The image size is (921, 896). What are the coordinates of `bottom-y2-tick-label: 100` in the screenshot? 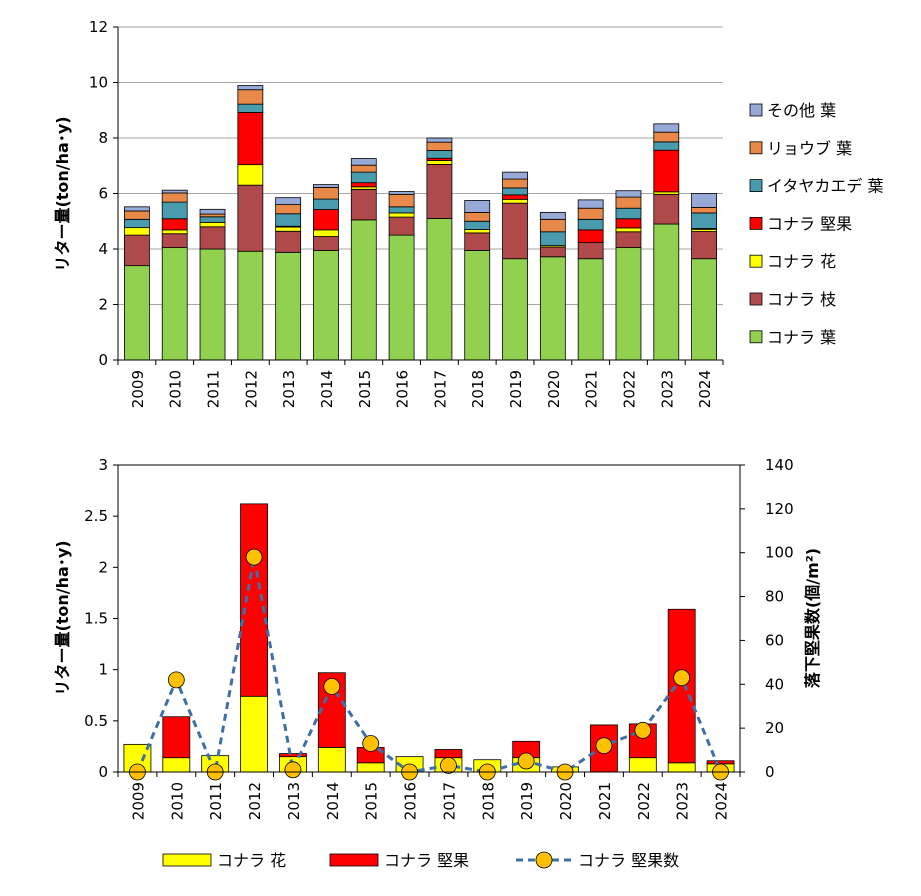 It's located at (779, 553).